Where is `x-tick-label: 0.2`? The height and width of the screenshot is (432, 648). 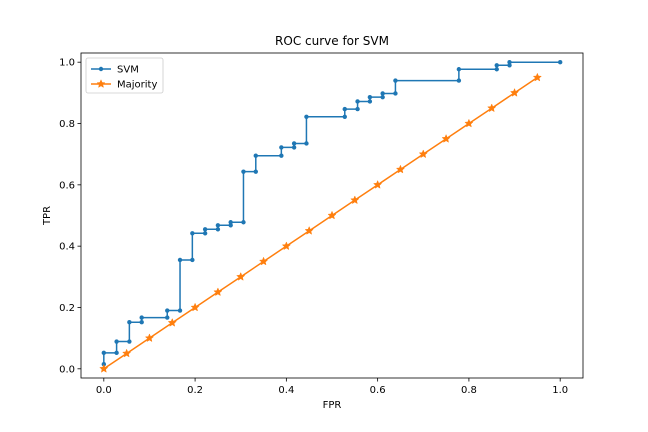 x-tick-label: 0.2 is located at coordinates (195, 390).